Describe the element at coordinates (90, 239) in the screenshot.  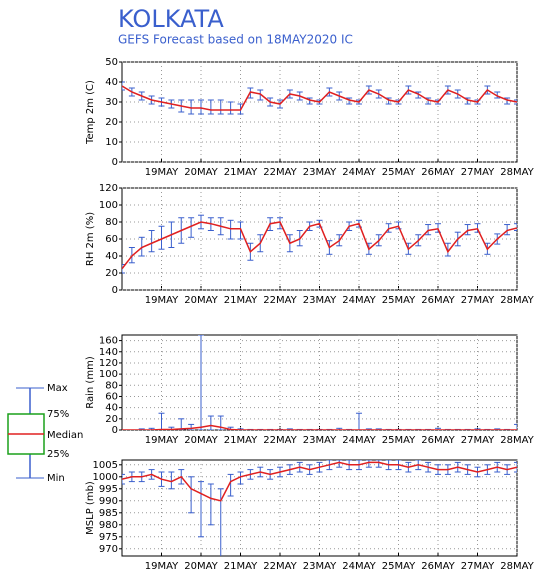
I see `y-axis-label: RH 2m (%)` at that location.